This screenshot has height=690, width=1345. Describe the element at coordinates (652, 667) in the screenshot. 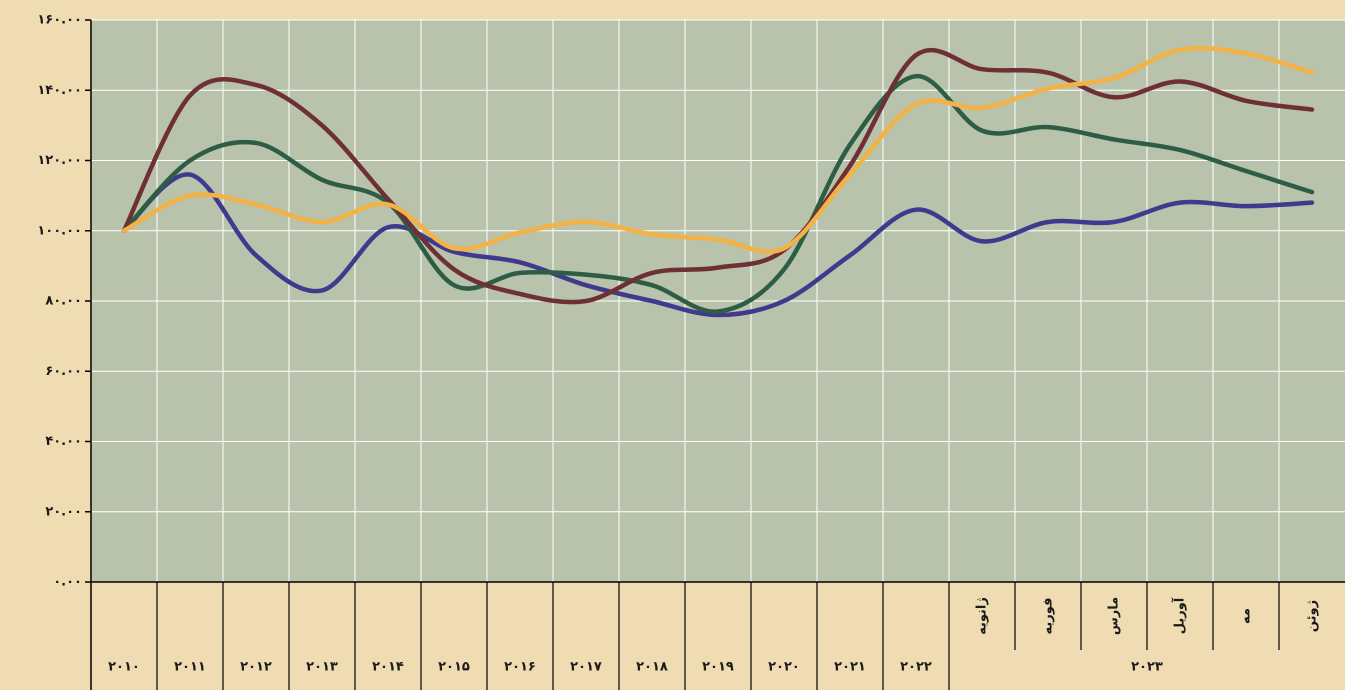

I see `x-tick-label: ۲۰۱۸` at that location.